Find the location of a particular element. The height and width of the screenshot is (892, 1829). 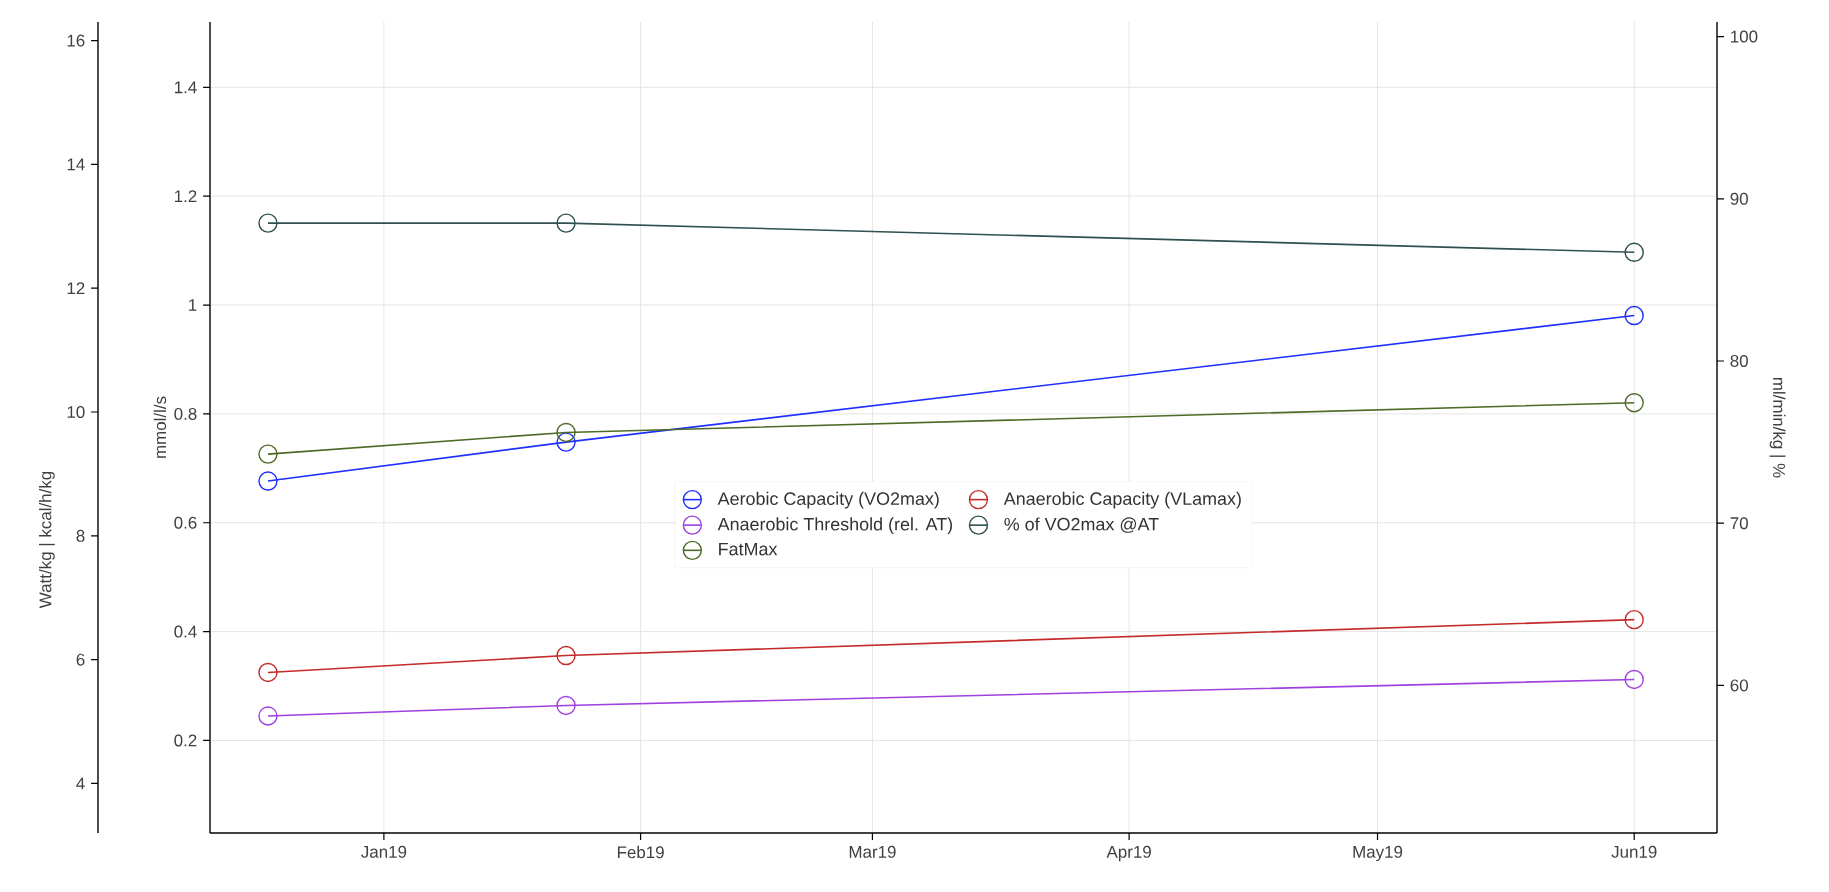

x-tick-label: Jun19 is located at coordinates (1634, 851).